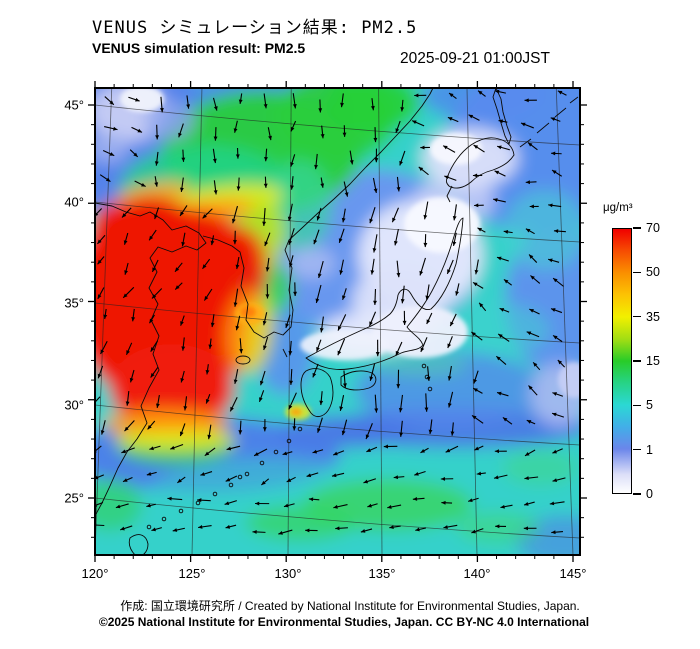 The width and height of the screenshot is (700, 649). What do you see at coordinates (649, 405) in the screenshot?
I see `colorbar-tick-label: 5` at bounding box center [649, 405].